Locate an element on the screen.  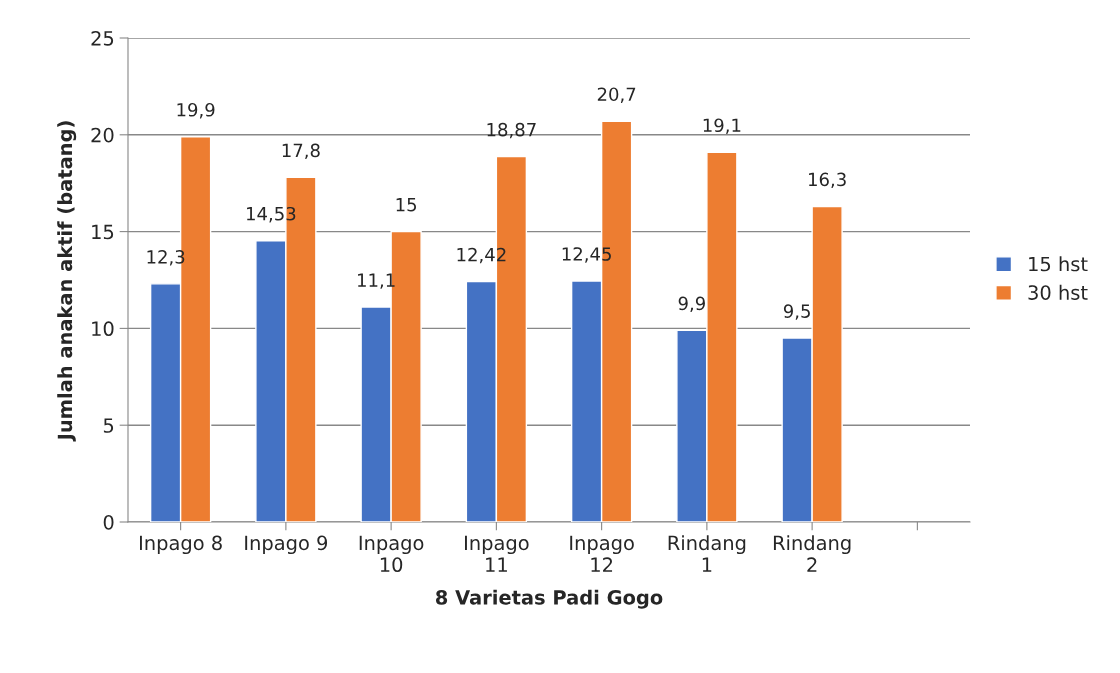
data-label: 18,87 is located at coordinates (511, 130).